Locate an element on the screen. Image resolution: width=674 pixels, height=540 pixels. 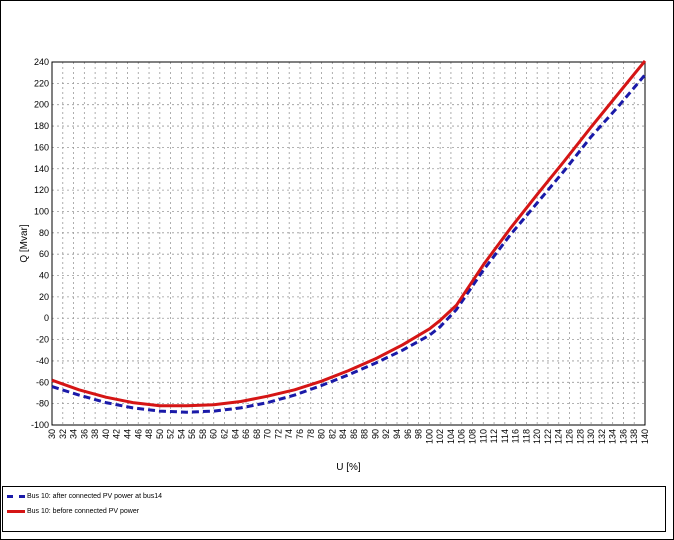
x-tick-label: 58 is located at coordinates (203, 434).